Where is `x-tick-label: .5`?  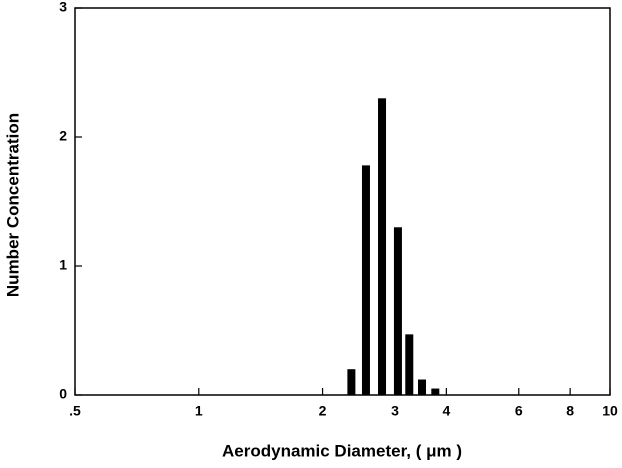
x-tick-label: .5 is located at coordinates (75, 411).